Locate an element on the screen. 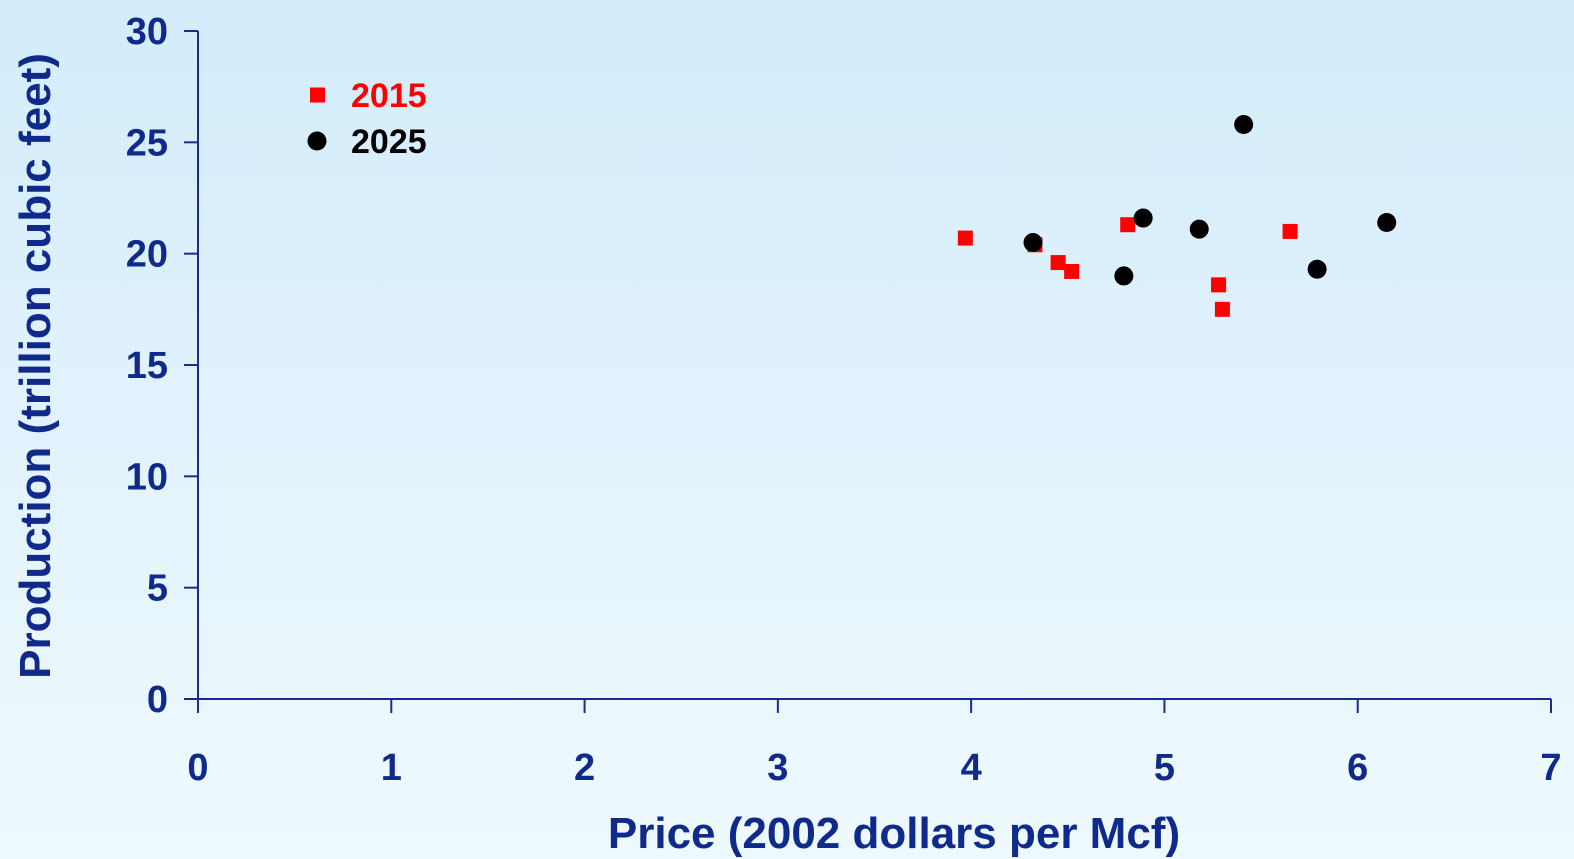  y-tick-label: 10 is located at coordinates (147, 477).